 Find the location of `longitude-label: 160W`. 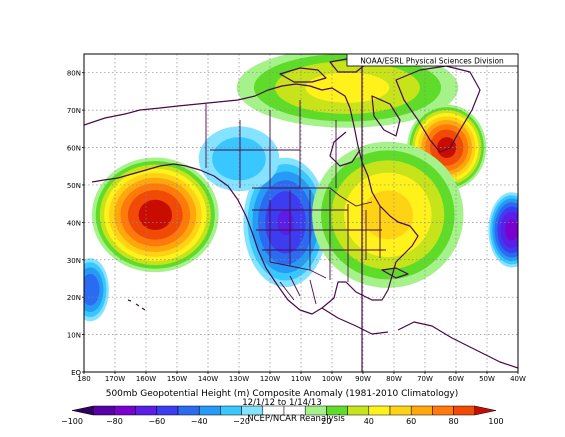

longitude-label: 160W is located at coordinates (146, 379).